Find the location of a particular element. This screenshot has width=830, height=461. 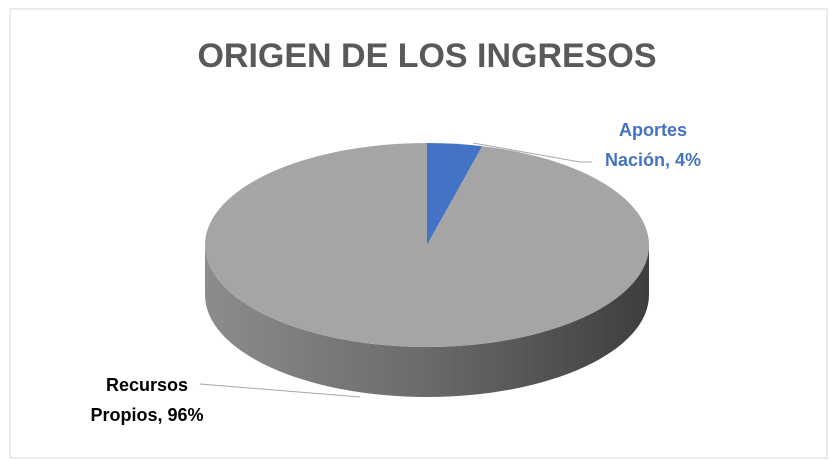

pie-slice is located at coordinates (455, 194).